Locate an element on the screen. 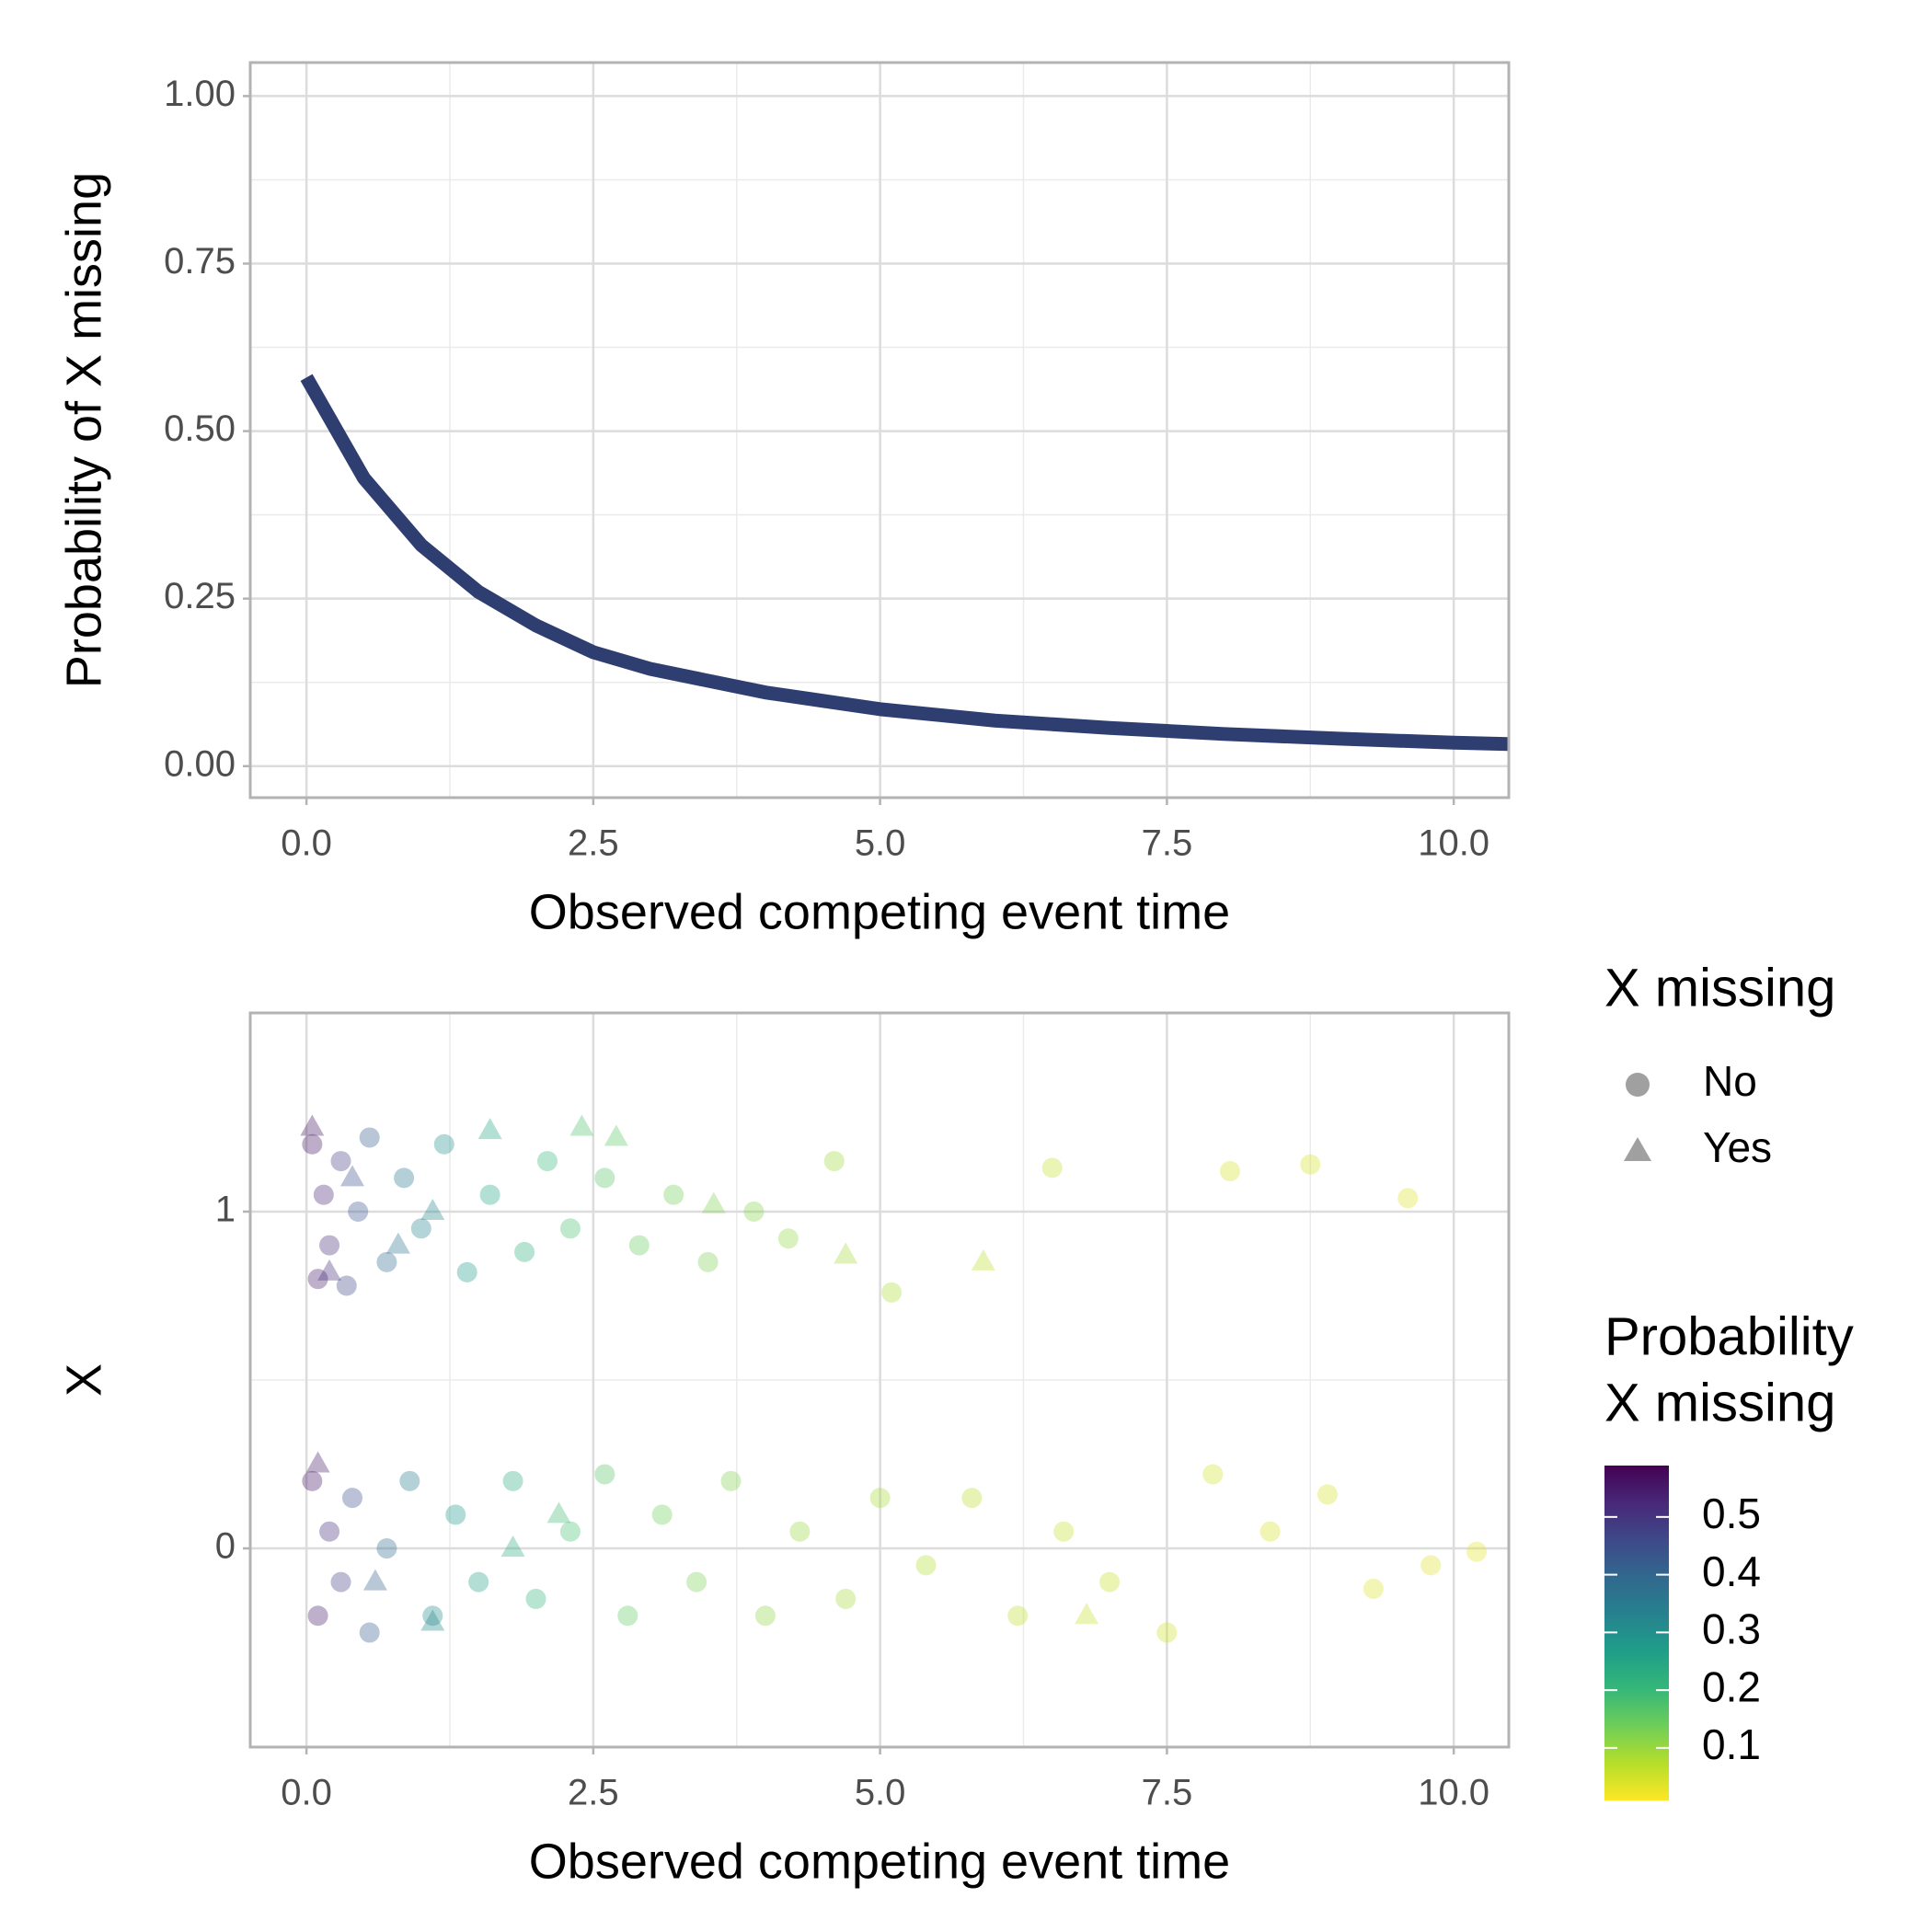 The image size is (1932, 1932). y-axis-title: X is located at coordinates (83, 1380).